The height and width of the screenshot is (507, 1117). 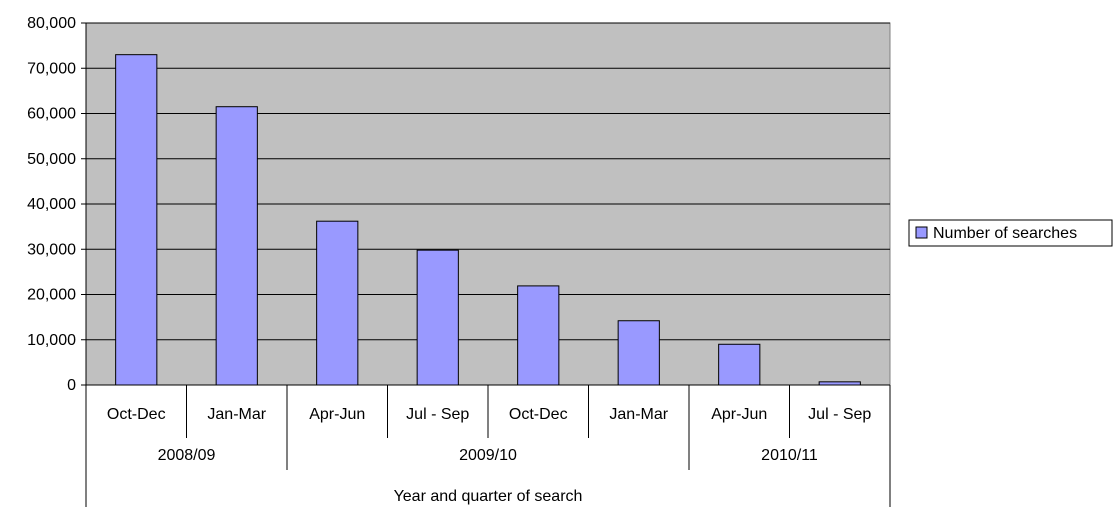 I want to click on x-group-label: 2008/09, so click(x=187, y=455).